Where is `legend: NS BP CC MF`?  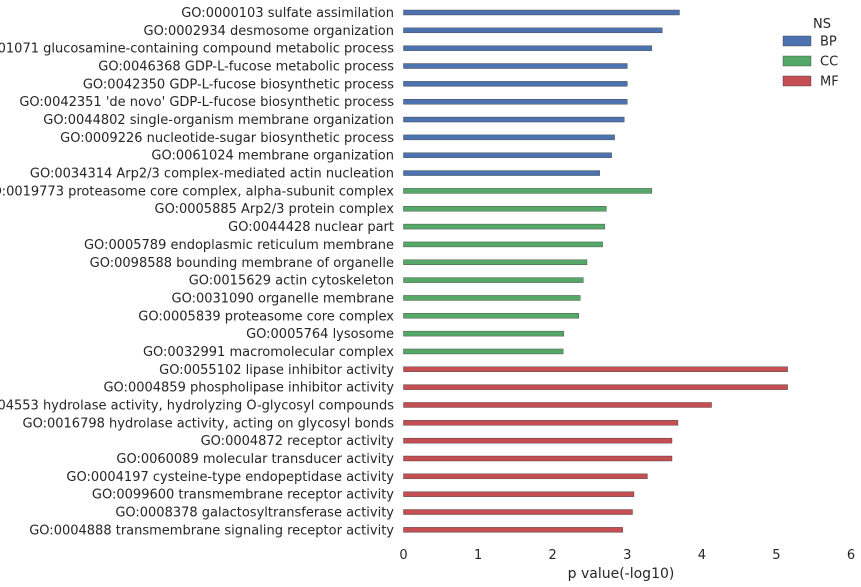 legend: NS BP CC MF is located at coordinates (810, 53).